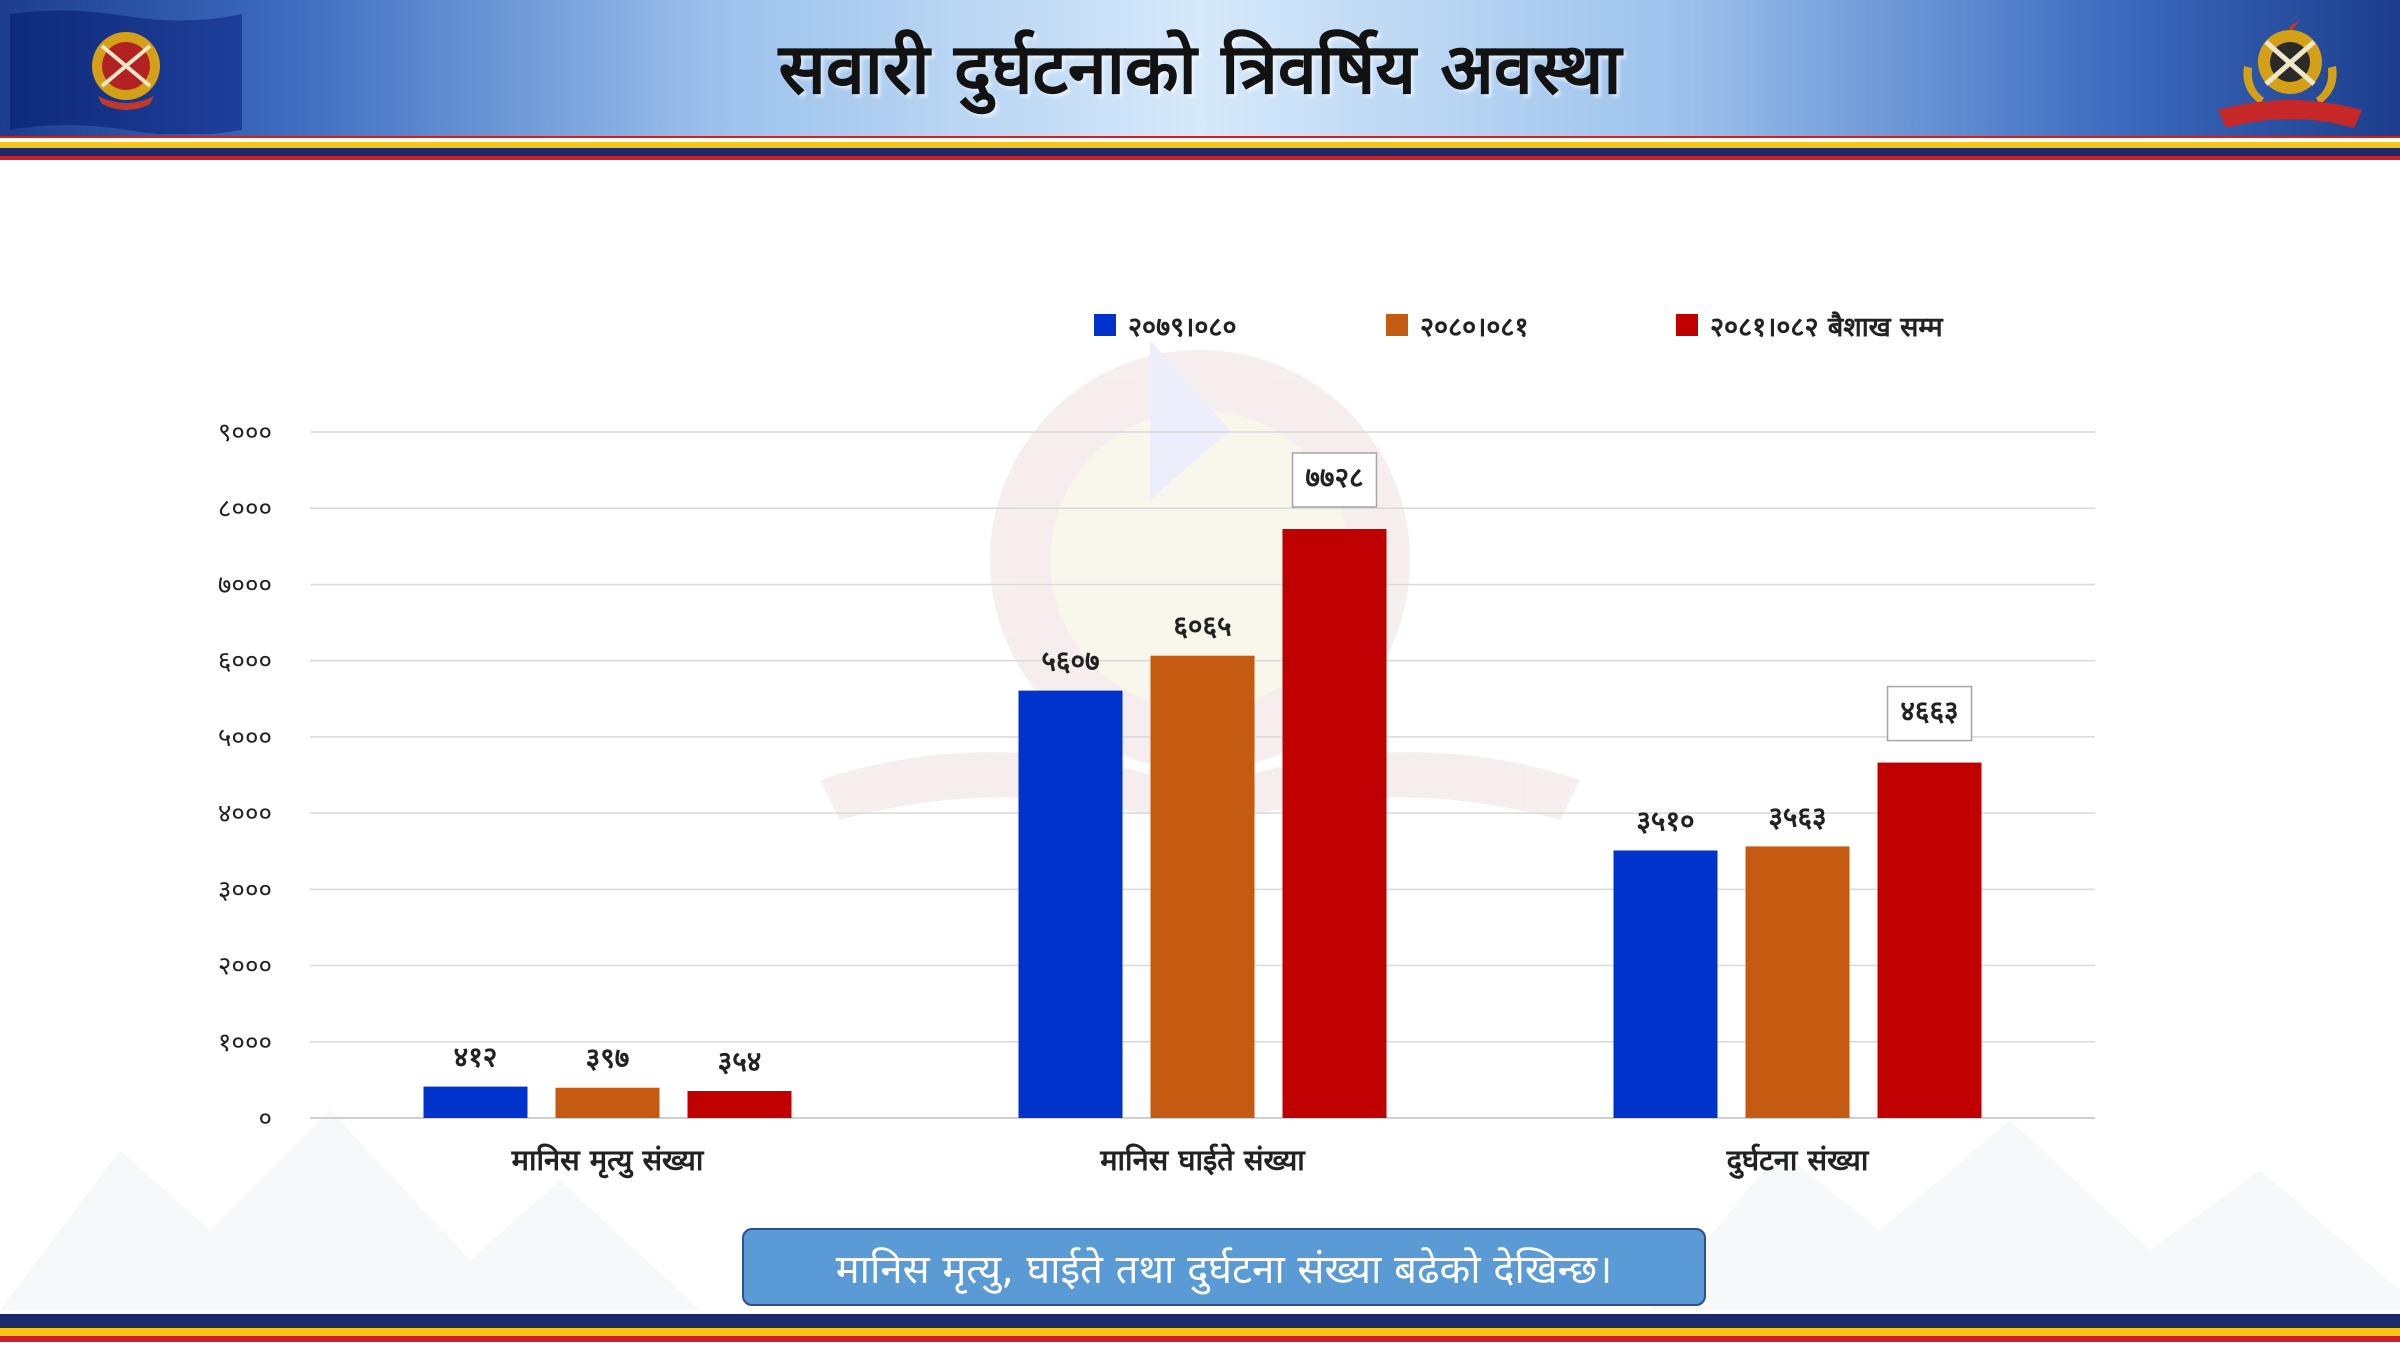  I want to click on legend-item-series-2: २०८०।०८१, so click(1457, 325).